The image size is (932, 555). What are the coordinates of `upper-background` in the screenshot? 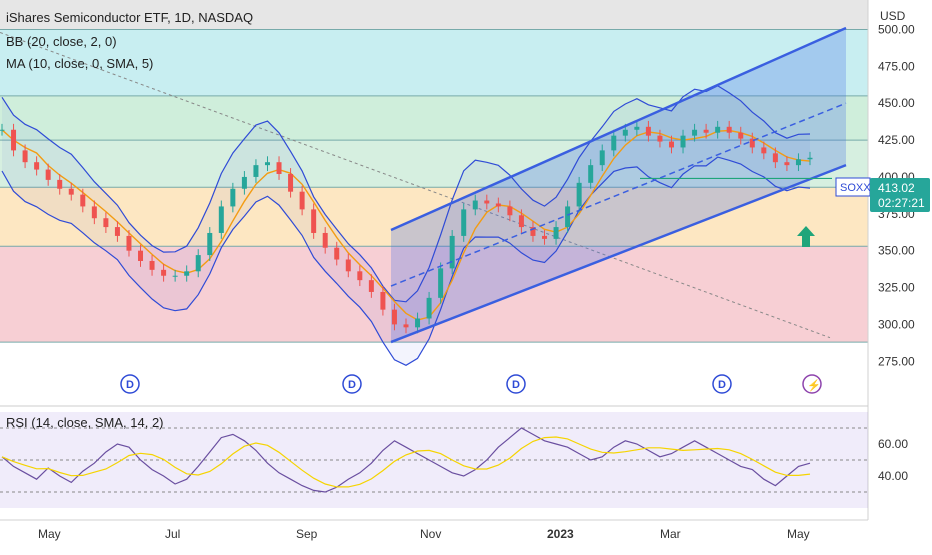 It's located at (434, 15).